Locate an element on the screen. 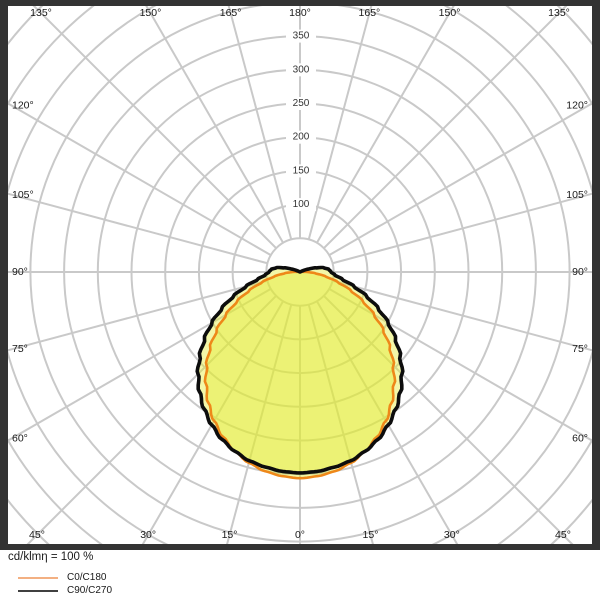 This screenshot has height=600, width=600. legend-label: C90/C270 is located at coordinates (90, 590).